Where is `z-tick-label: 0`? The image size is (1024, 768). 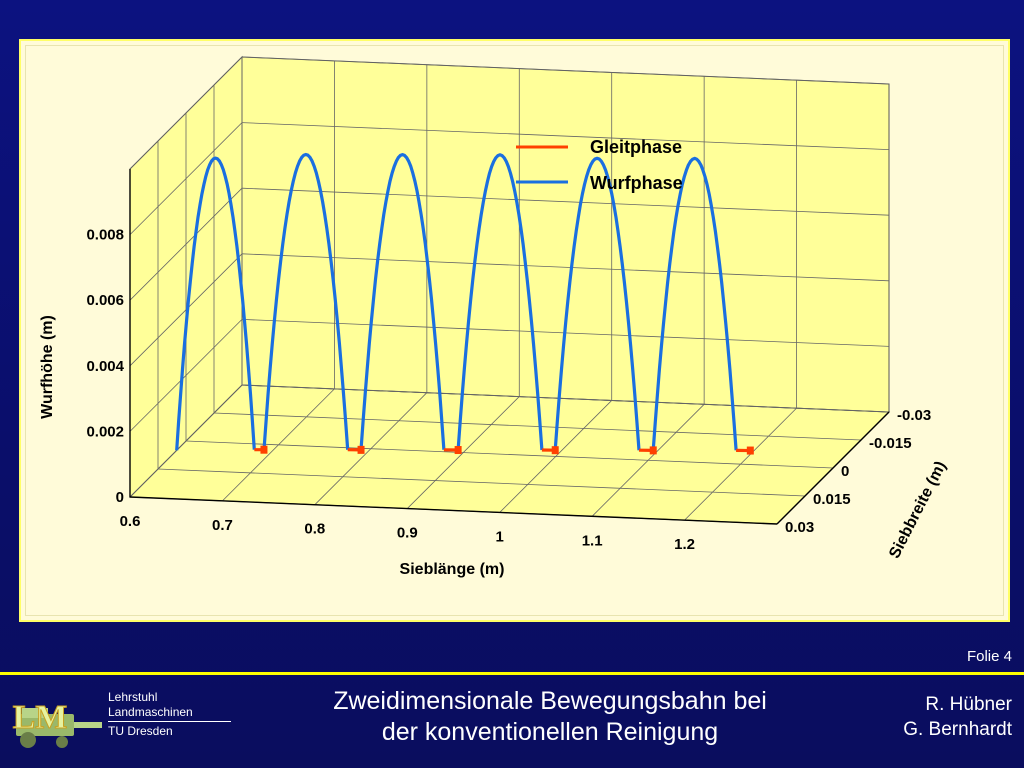 z-tick-label: 0 is located at coordinates (120, 497).